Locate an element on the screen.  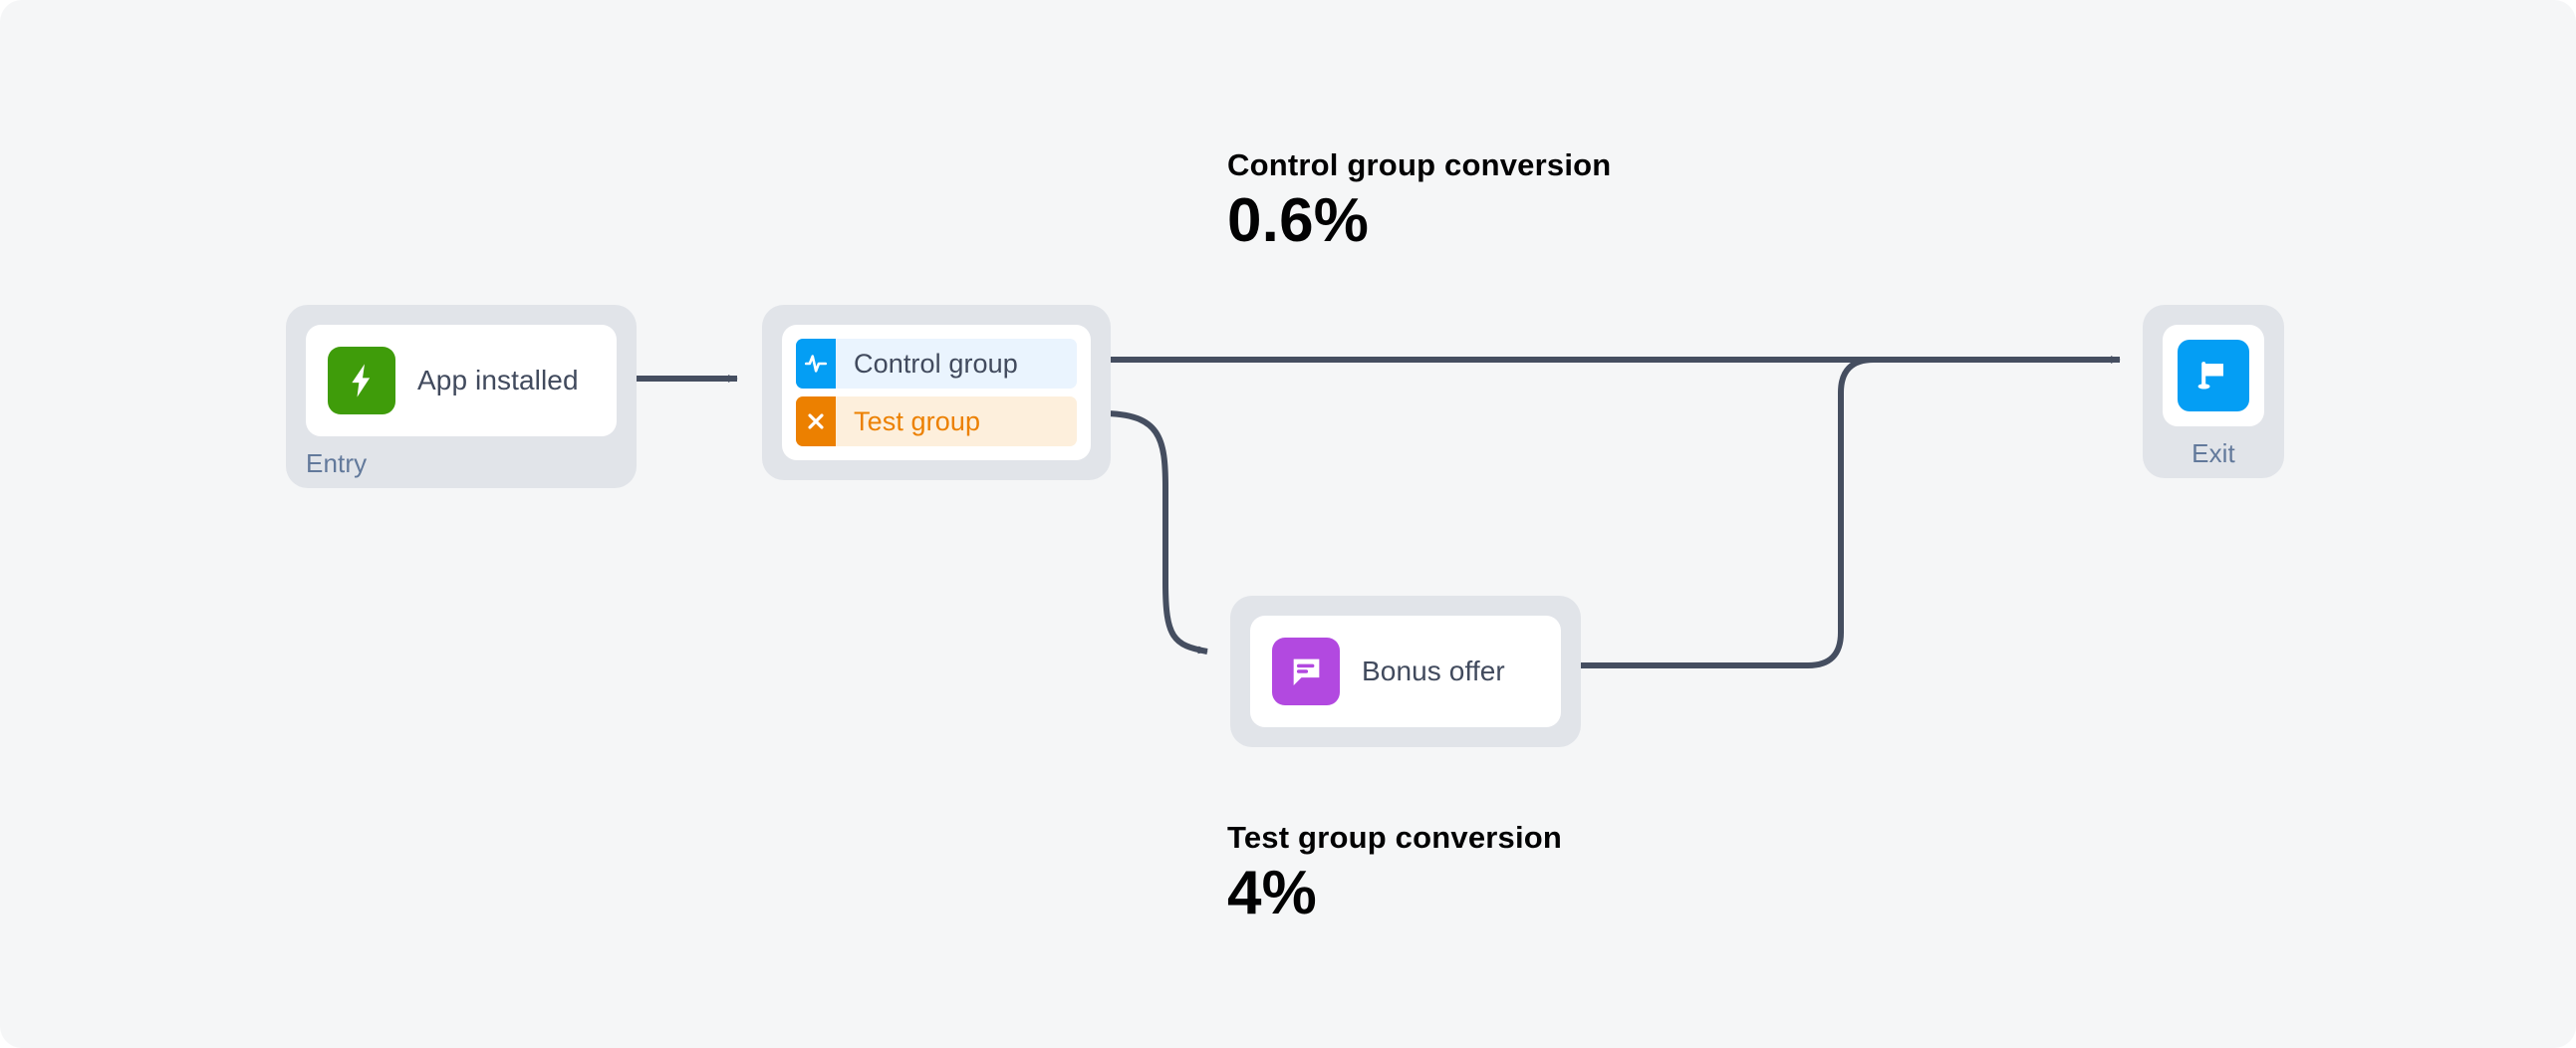
node-ab-split: Control group Test group is located at coordinates (936, 392).